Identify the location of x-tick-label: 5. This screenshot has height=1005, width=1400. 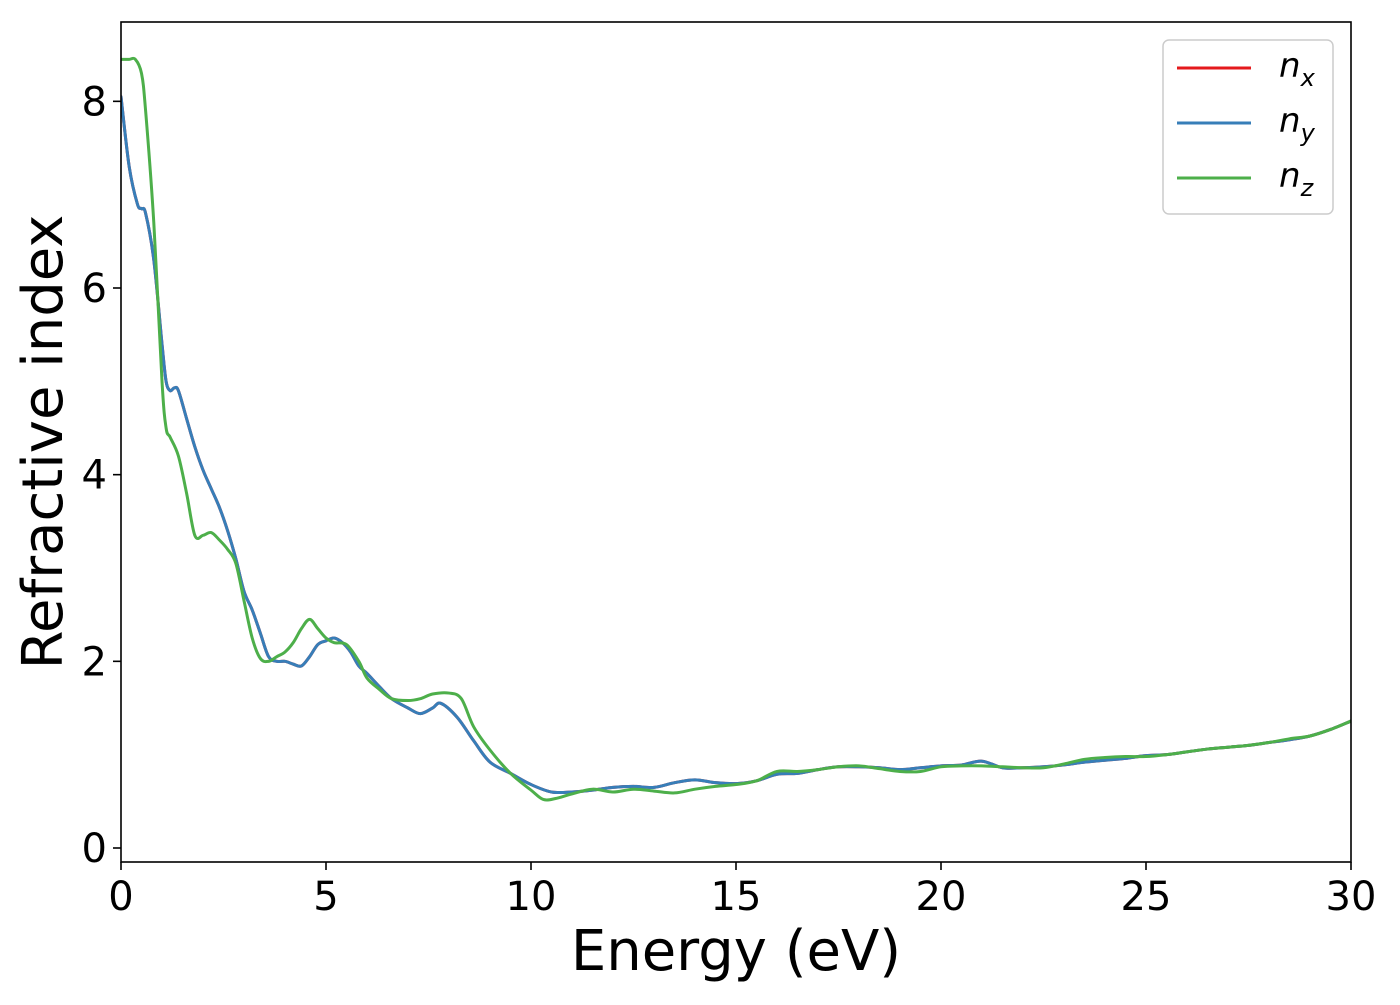
(325, 897).